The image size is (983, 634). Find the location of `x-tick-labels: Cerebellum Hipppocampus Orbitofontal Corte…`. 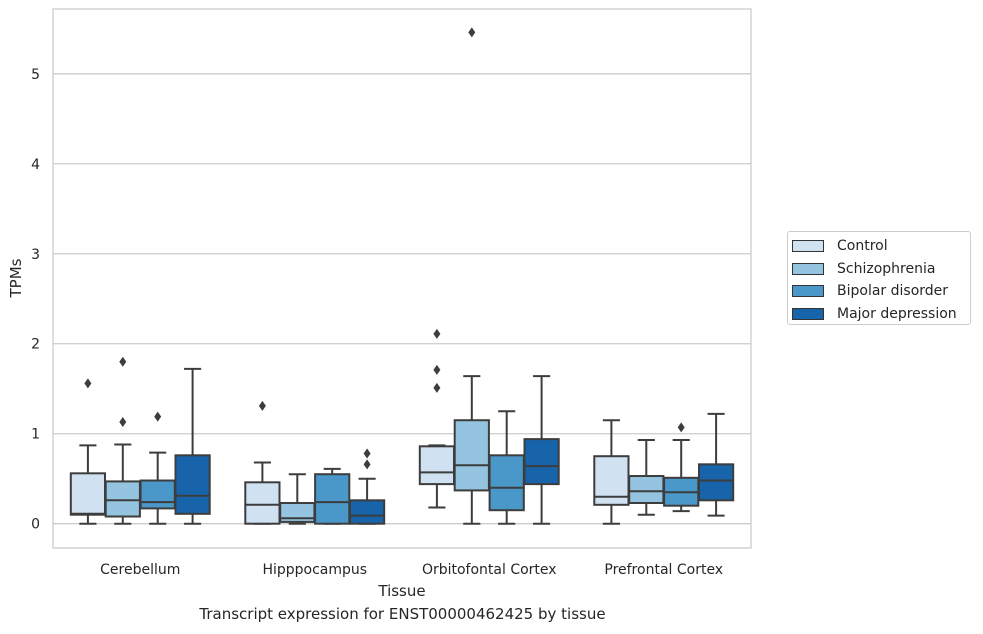

x-tick-labels: Cerebellum Hipppocampus Orbitofontal Corte… is located at coordinates (411, 570).